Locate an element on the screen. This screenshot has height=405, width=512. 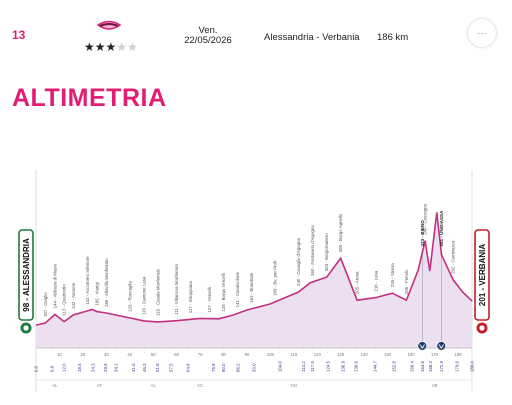
place-label: 111 - Villanova Monferrato is located at coordinates (176, 288).